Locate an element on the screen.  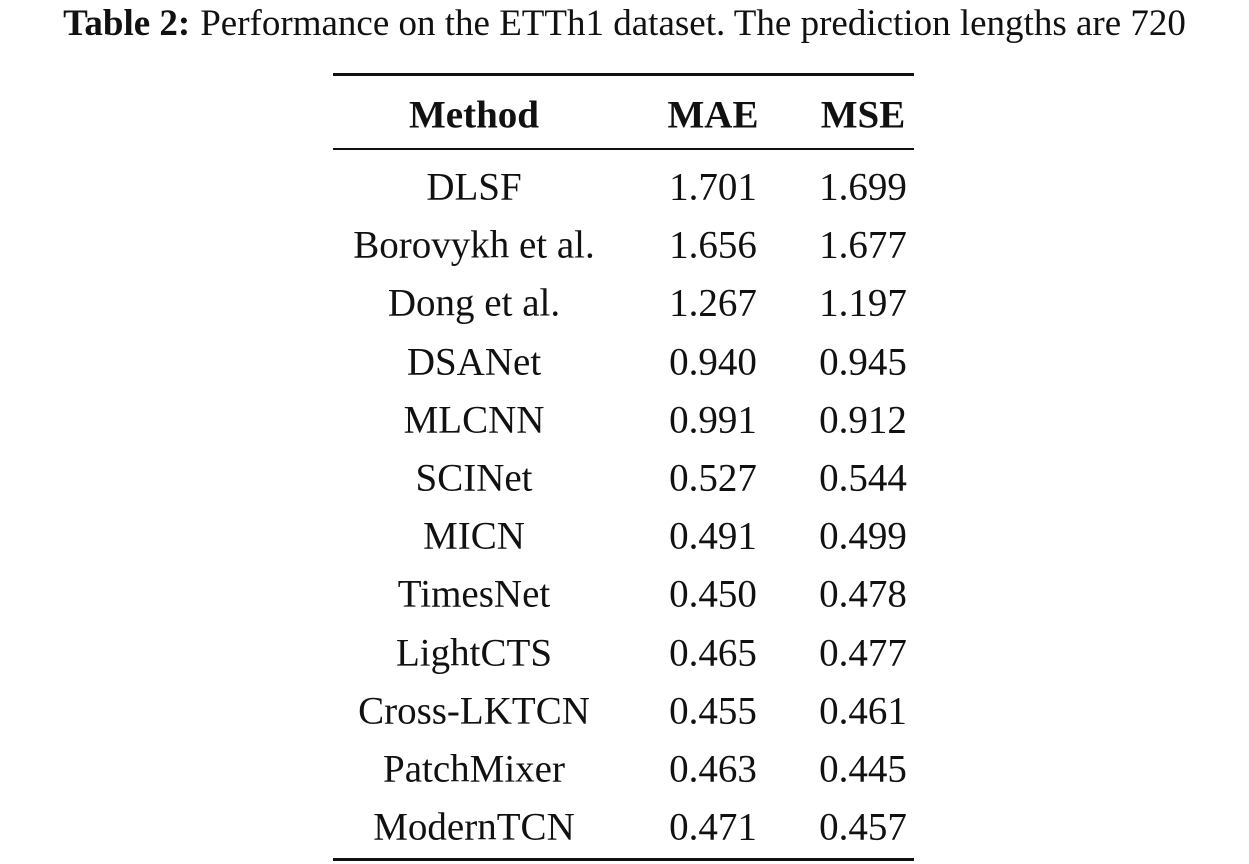
method-cell: DSANet is located at coordinates (474, 362).